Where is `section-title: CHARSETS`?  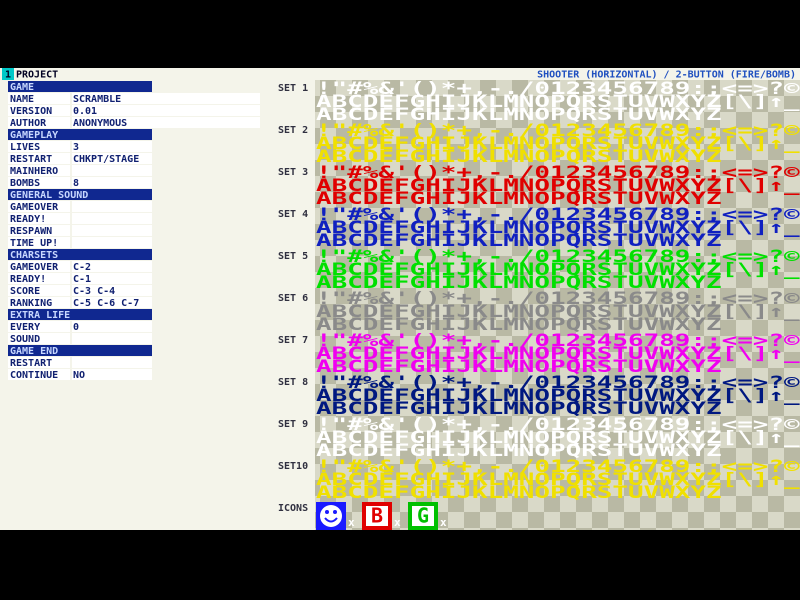
section-title: CHARSETS is located at coordinates (34, 255).